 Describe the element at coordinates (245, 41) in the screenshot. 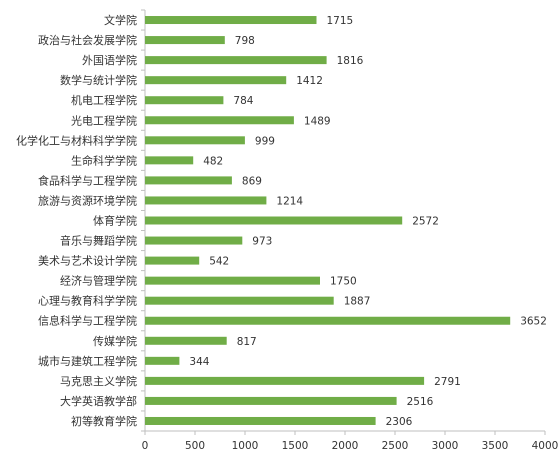

I see `value-label: 798` at that location.